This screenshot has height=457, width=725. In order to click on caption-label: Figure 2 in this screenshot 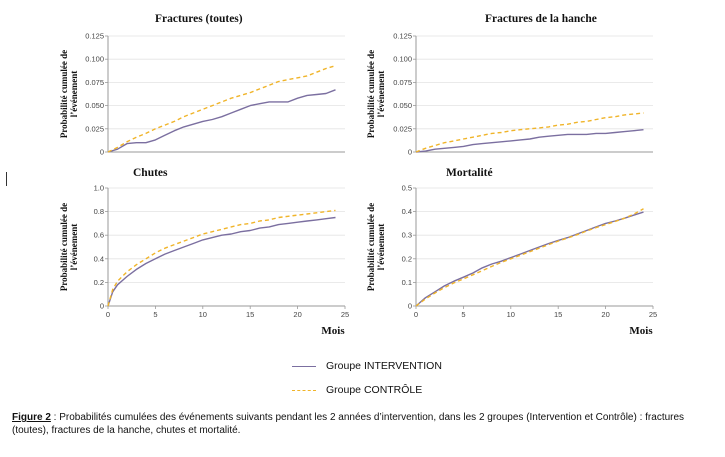, I will do `click(31, 417)`.